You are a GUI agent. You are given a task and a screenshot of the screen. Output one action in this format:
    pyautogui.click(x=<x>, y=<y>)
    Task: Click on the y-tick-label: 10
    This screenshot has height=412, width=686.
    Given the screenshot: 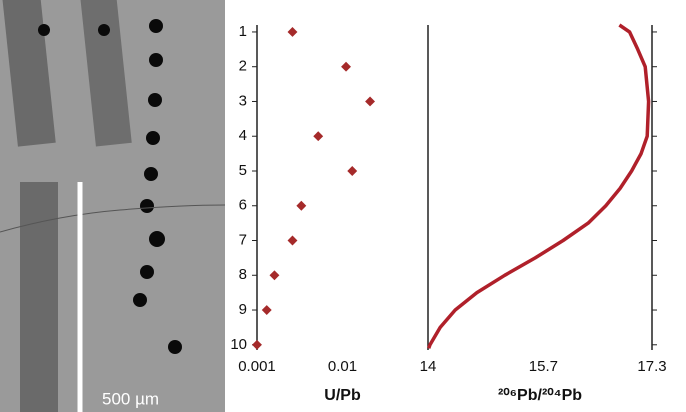 What is the action you would take?
    pyautogui.click(x=238, y=344)
    